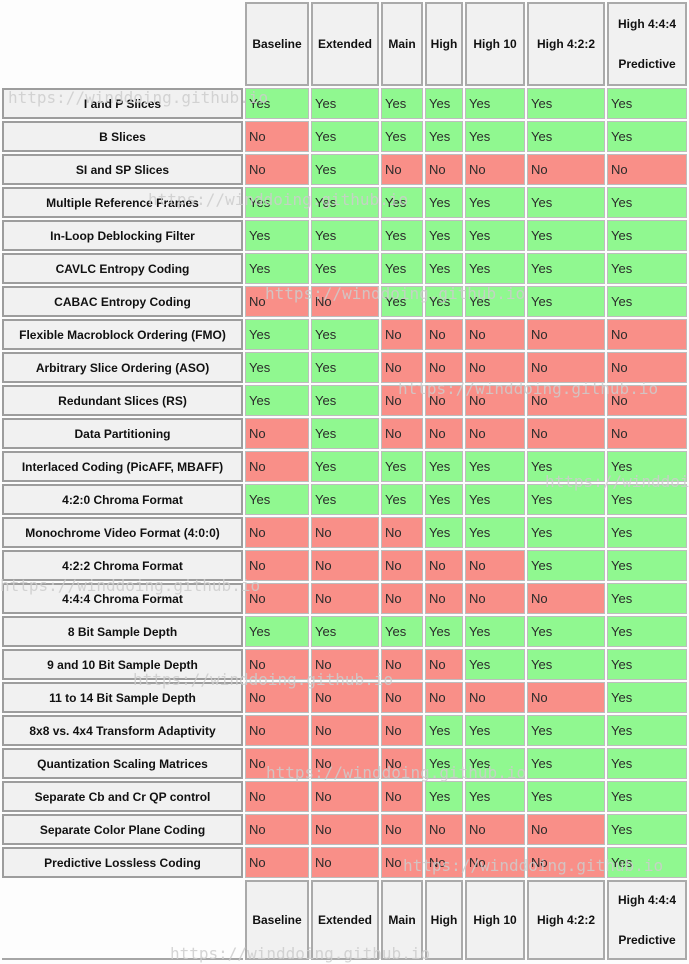  What do you see at coordinates (444, 920) in the screenshot?
I see `profile-header-high: High` at bounding box center [444, 920].